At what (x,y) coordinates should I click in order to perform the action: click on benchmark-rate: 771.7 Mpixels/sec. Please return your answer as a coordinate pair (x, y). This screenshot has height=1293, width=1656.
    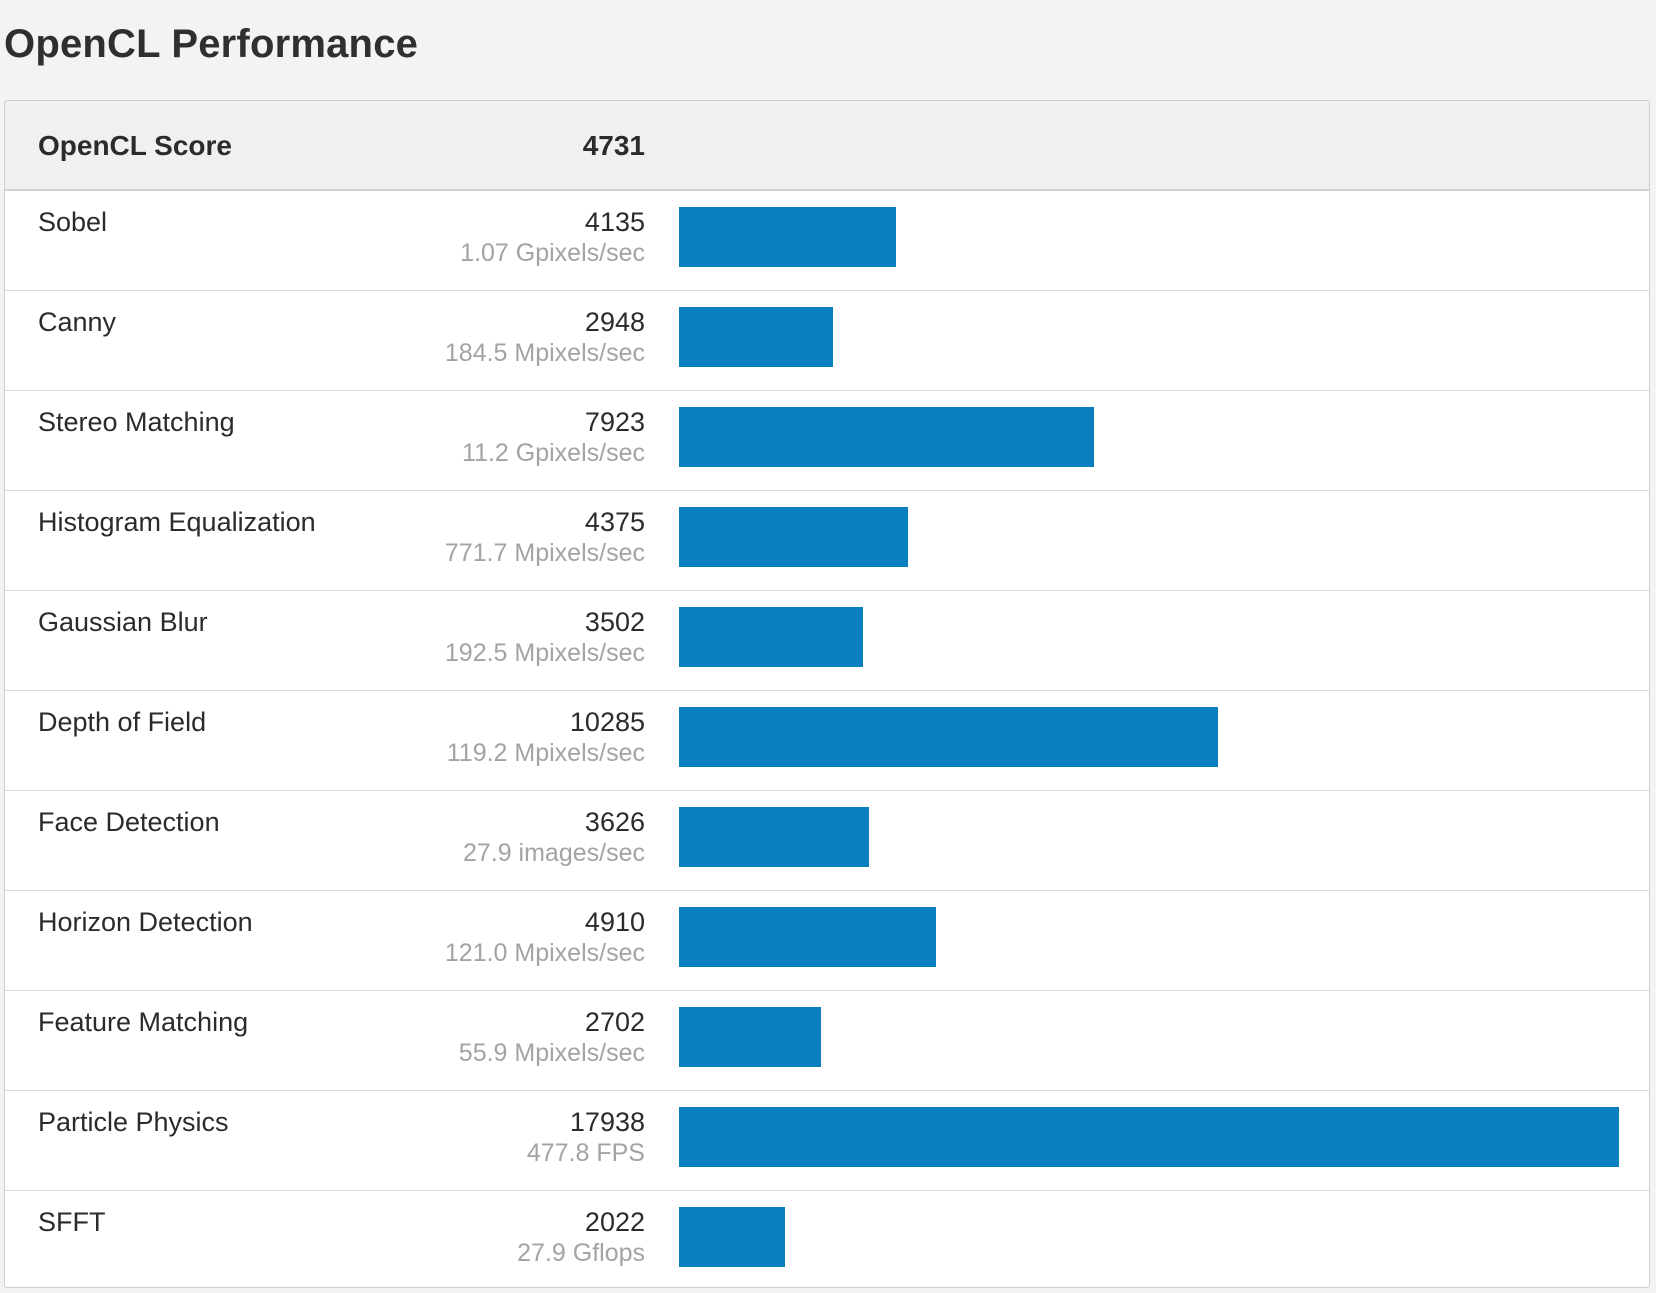
    Looking at the image, I should click on (544, 553).